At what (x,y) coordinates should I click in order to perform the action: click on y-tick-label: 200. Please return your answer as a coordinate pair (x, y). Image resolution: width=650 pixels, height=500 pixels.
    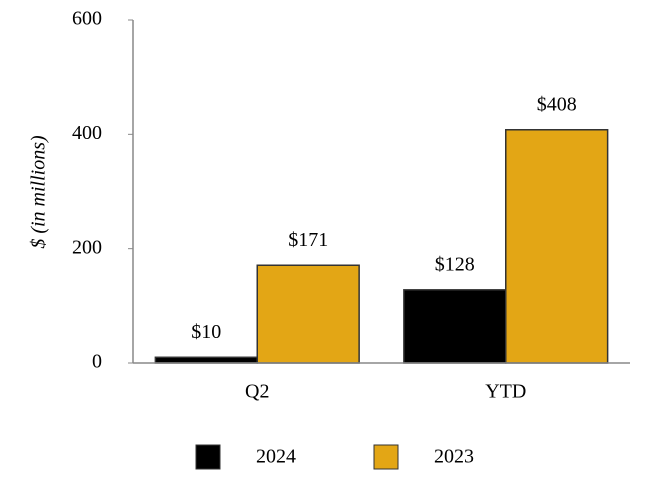
    Looking at the image, I should click on (87, 247).